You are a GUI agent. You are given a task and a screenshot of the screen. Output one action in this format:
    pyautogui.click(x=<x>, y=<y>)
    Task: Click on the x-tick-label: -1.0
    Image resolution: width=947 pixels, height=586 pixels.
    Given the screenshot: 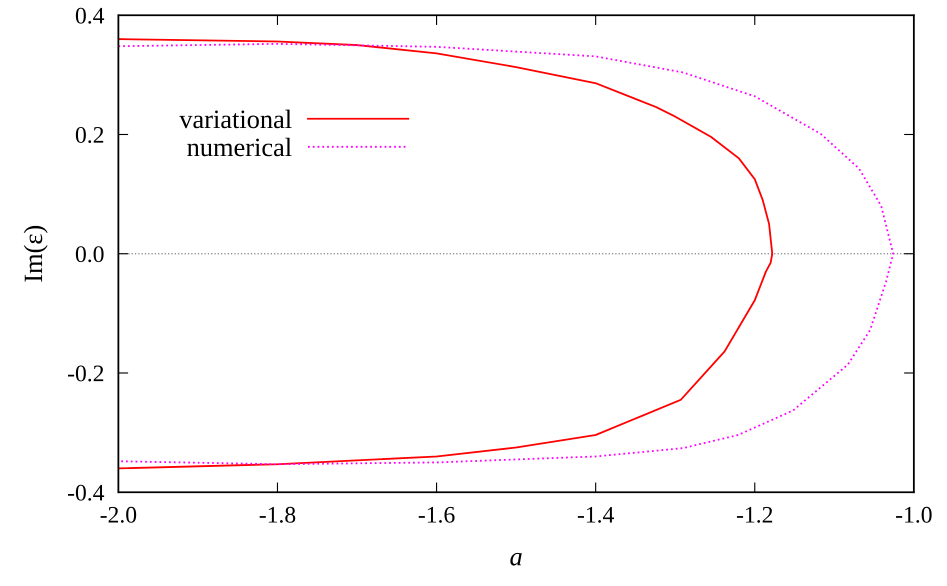 What is the action you would take?
    pyautogui.click(x=914, y=514)
    